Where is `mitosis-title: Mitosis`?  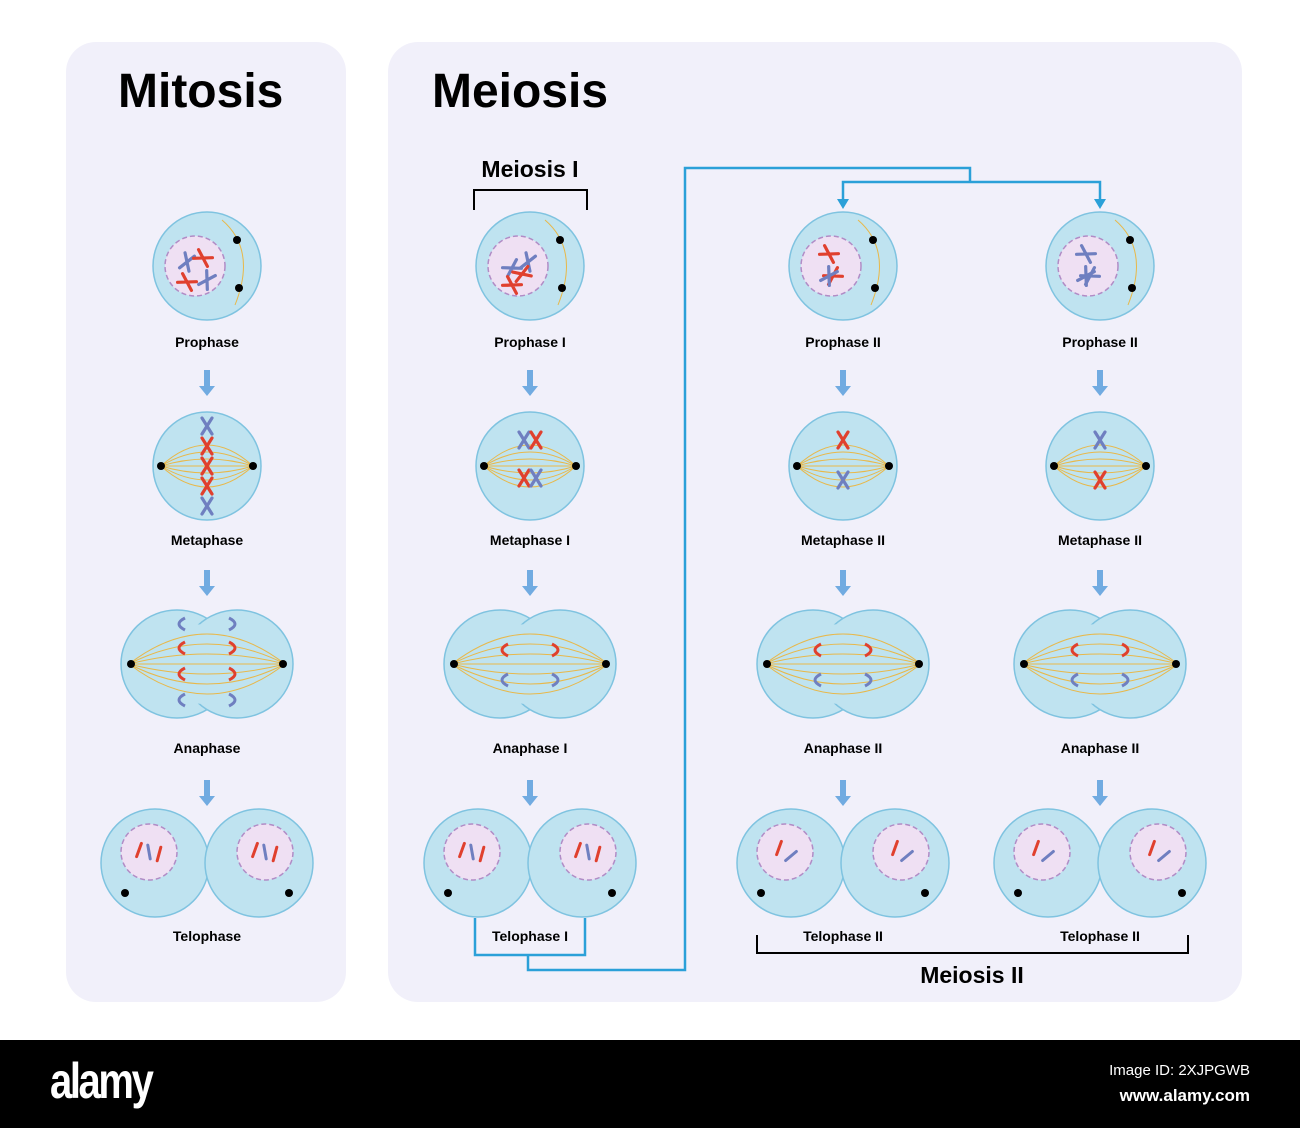
mitosis-title: Mitosis is located at coordinates (201, 91).